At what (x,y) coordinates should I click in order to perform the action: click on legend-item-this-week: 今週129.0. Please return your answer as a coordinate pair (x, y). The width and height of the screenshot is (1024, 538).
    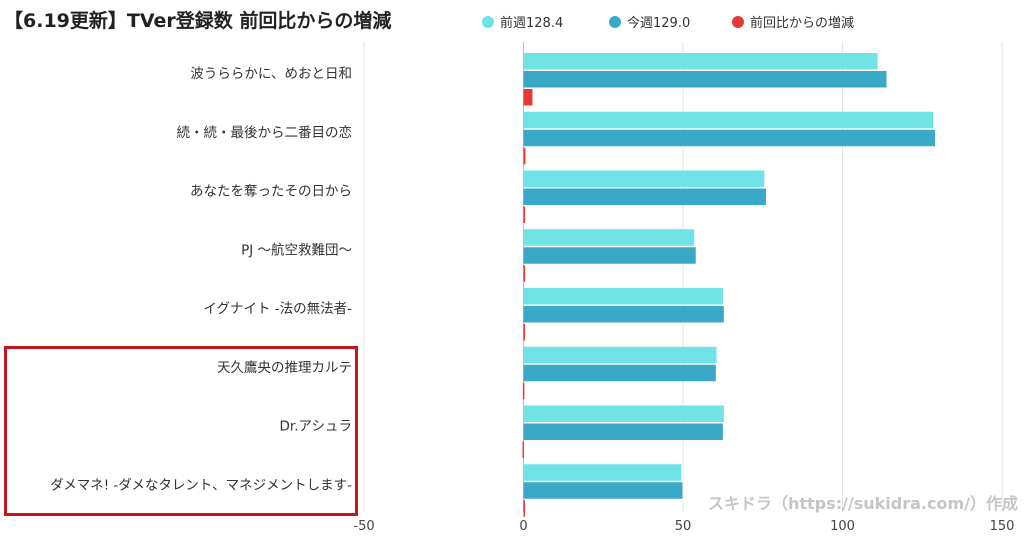
    Looking at the image, I should click on (649, 21).